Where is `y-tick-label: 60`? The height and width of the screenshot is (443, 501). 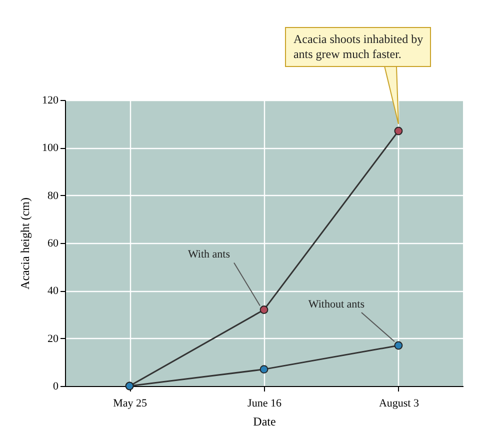
y-tick-label: 60 is located at coordinates (53, 244).